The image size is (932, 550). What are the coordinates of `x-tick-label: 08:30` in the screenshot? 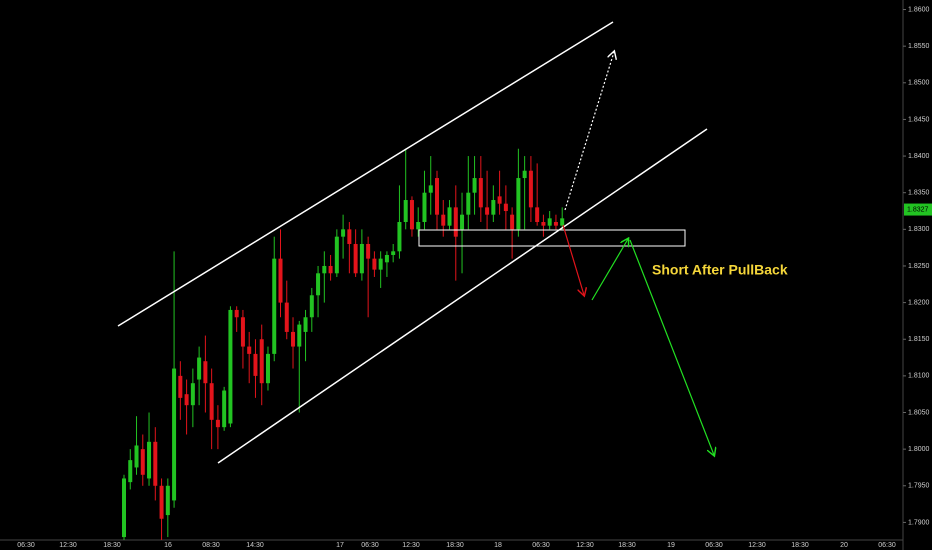 It's located at (211, 545).